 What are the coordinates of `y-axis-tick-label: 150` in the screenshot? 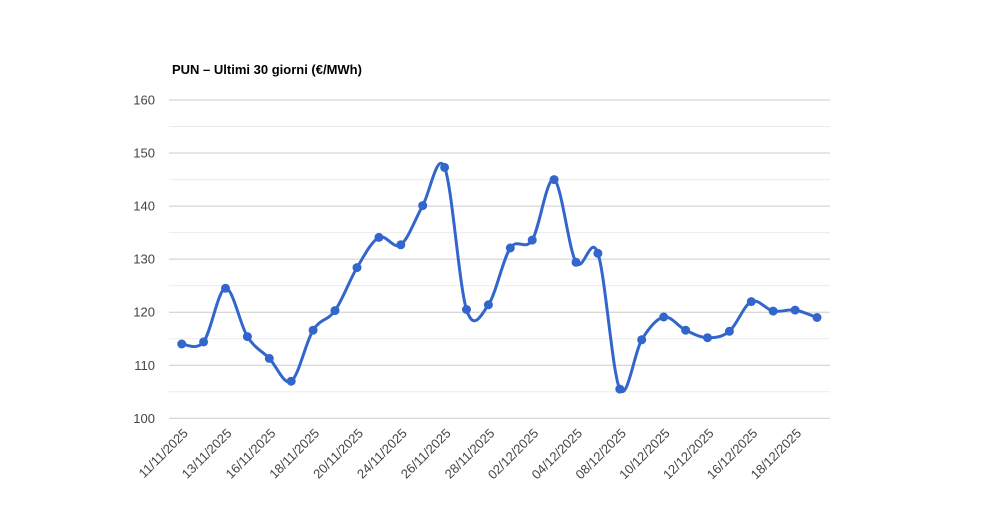 It's located at (144, 153).